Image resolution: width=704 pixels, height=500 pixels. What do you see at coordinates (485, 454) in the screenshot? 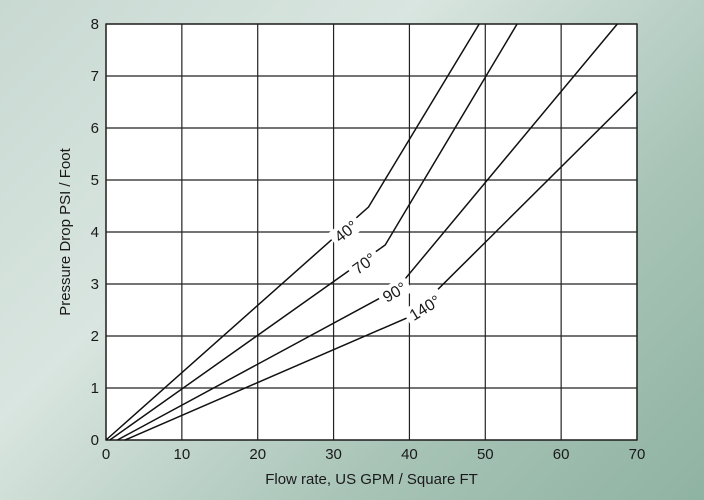
I see `x-tick-label: 50` at bounding box center [485, 454].